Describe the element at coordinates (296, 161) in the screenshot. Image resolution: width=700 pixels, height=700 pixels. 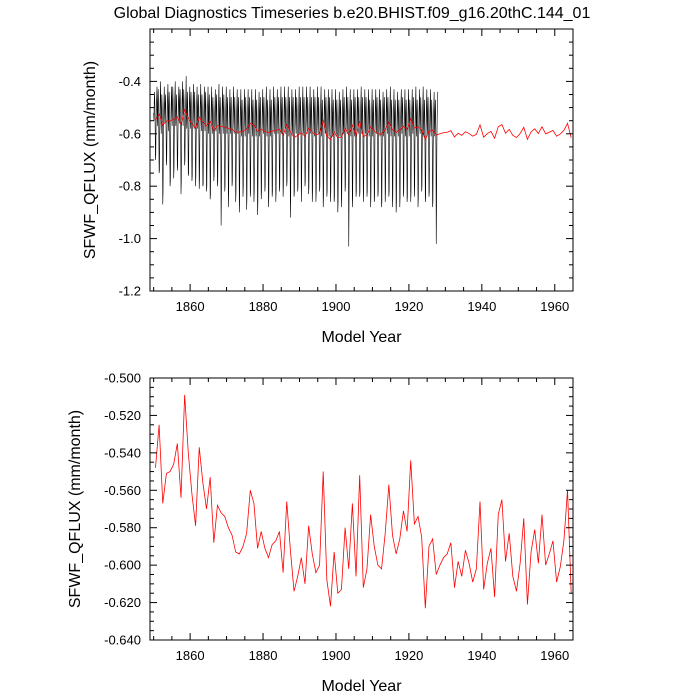
I see `monthly-series-line` at that location.